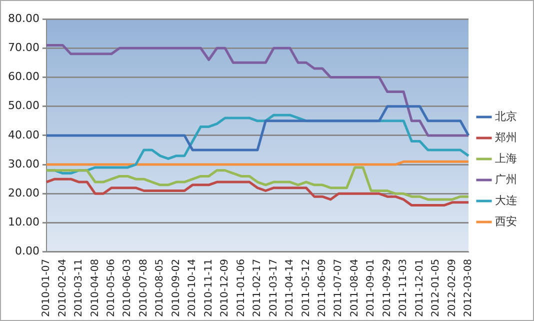 This screenshot has height=321, width=534. I want to click on y-tick-label: 30.00, so click(24, 163).